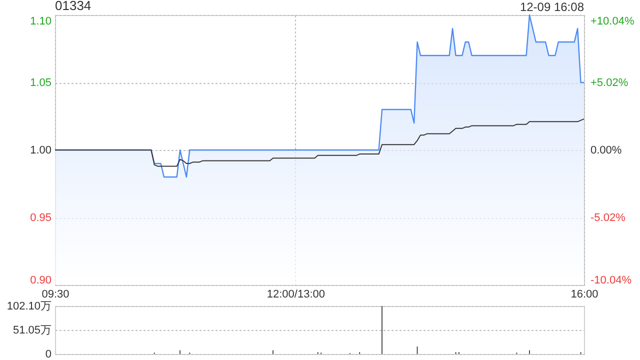 The height and width of the screenshot is (360, 640). Describe the element at coordinates (48, 354) in the screenshot. I see `y-tick-label: 0` at that location.